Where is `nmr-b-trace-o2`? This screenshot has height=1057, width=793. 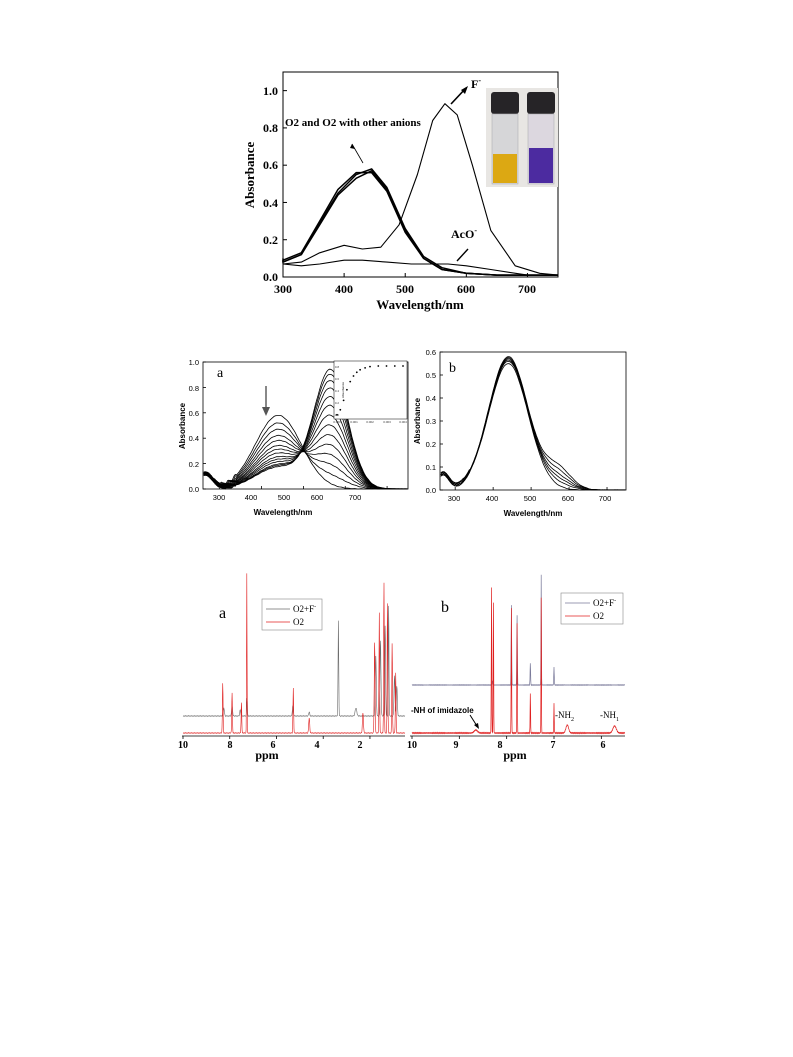
nmr-b-trace-o2 is located at coordinates (518, 661).